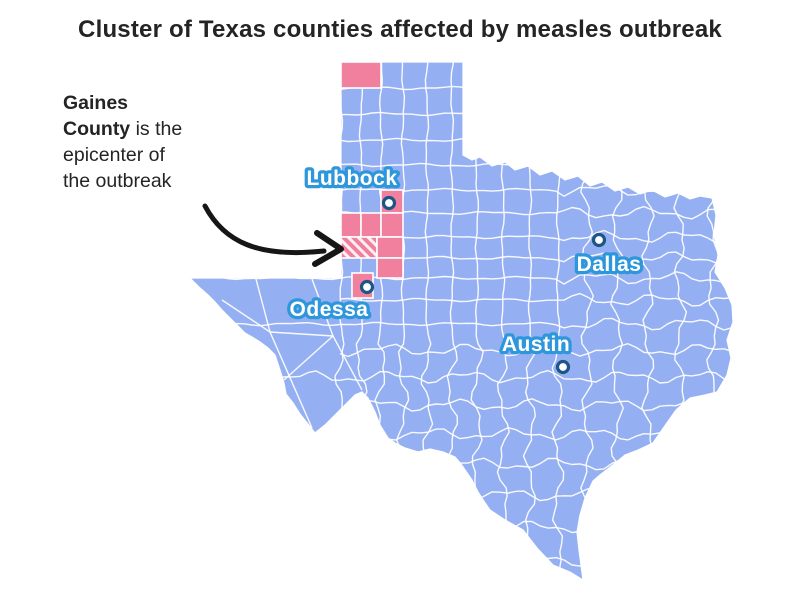 This screenshot has height=600, width=800. Describe the element at coordinates (96, 103) in the screenshot. I see `annotation-bold-text: Gaines` at that location.